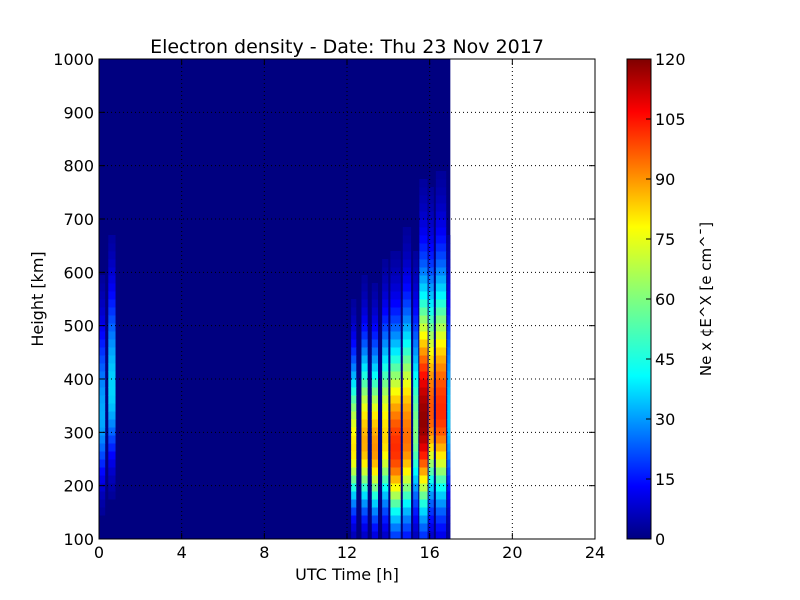 This screenshot has height=600, width=800. Describe the element at coordinates (78, 539) in the screenshot. I see `y-tick-label: 100` at that location.